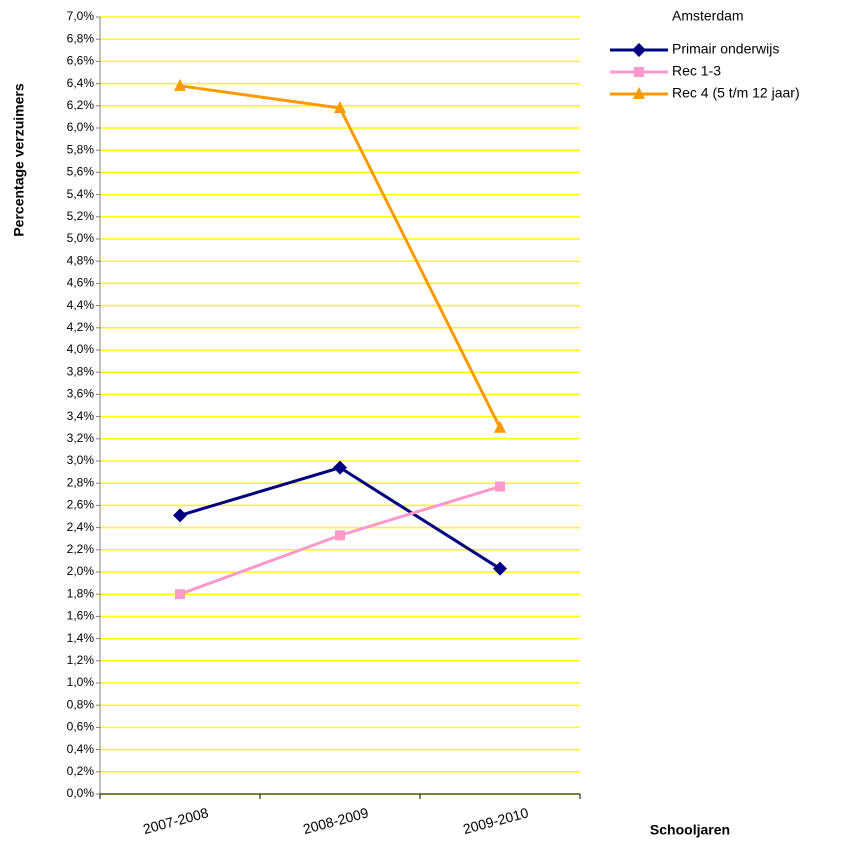  Describe the element at coordinates (81, 16) in the screenshot. I see `y-tick-label: 7,0%` at that location.